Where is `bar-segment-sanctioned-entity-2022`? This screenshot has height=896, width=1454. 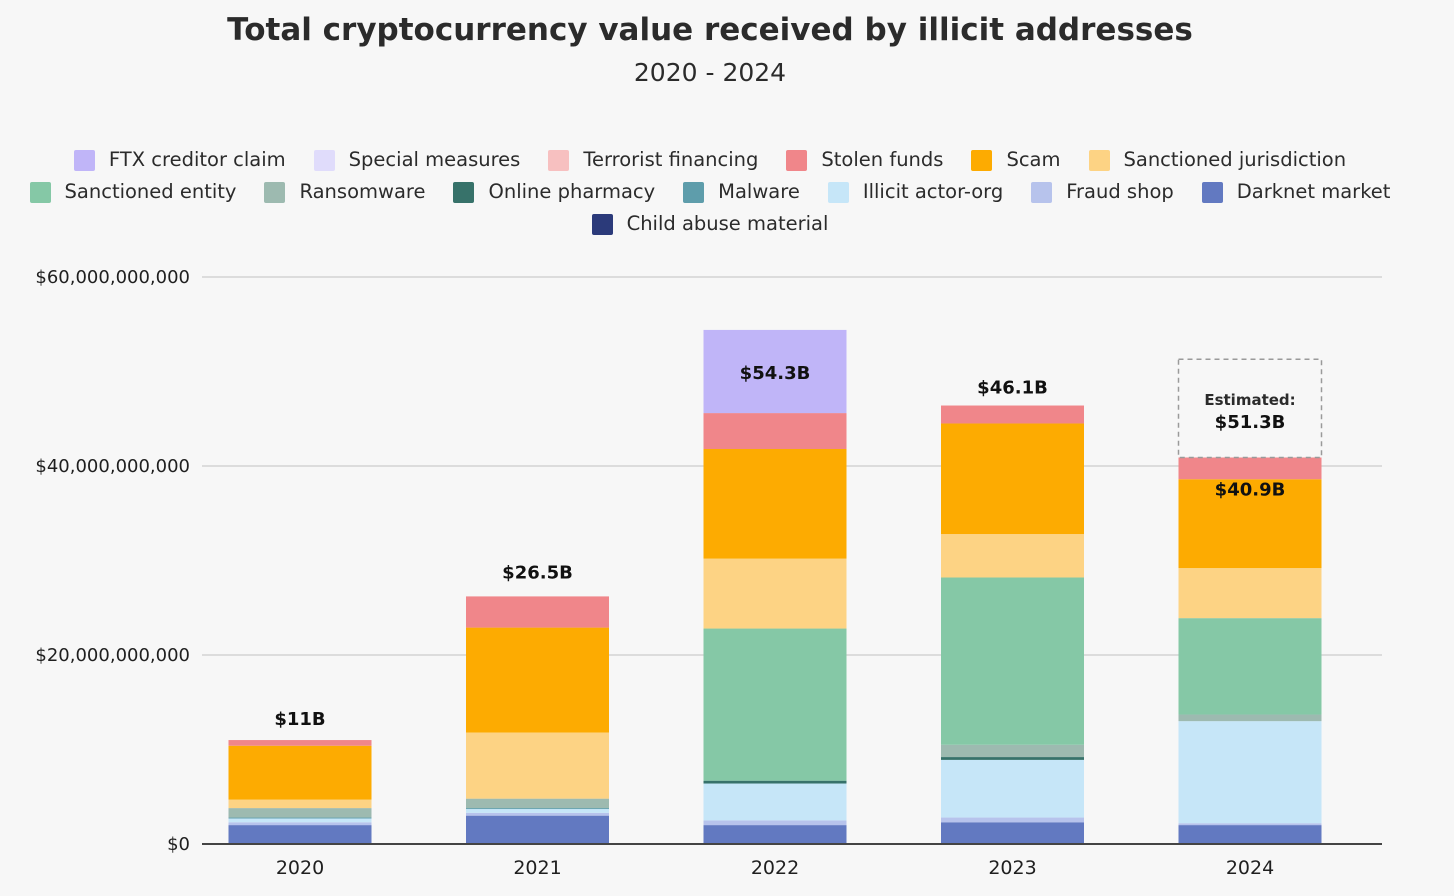
bar-segment-sanctioned-entity-2022 is located at coordinates (775, 704).